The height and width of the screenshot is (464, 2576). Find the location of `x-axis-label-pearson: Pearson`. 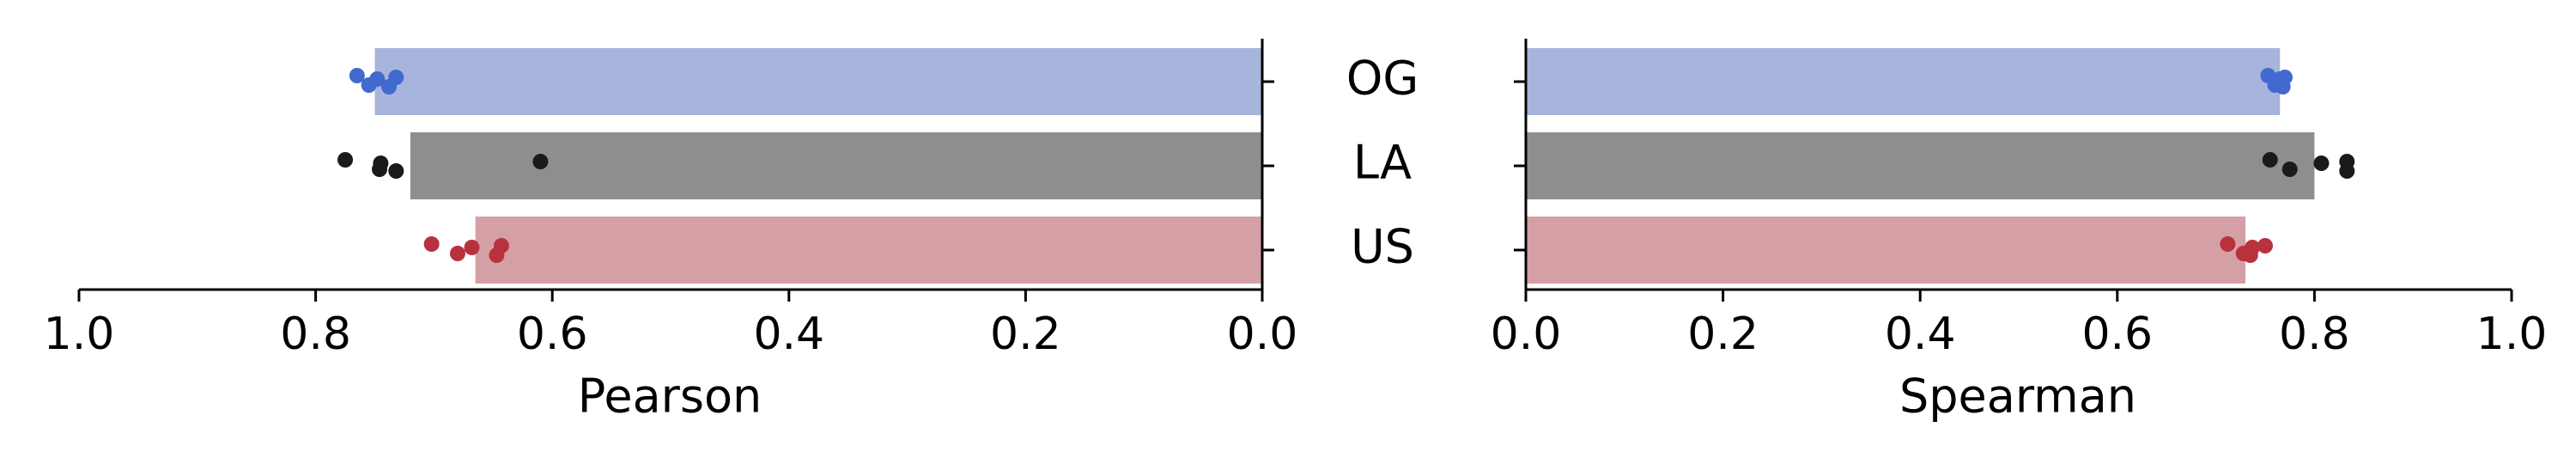

x-axis-label-pearson: Pearson is located at coordinates (670, 396).